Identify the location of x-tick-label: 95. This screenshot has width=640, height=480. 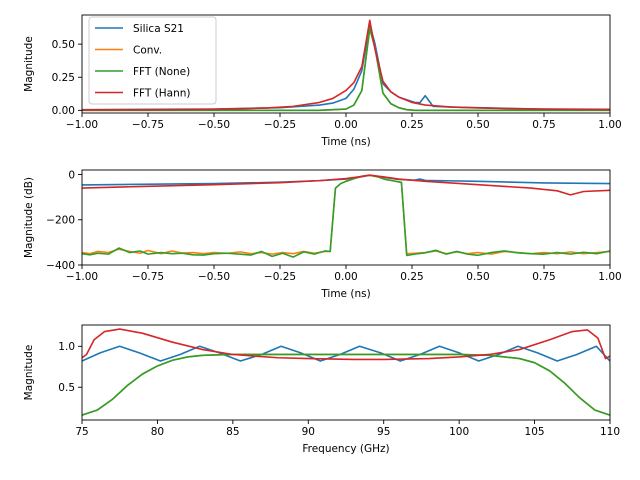
(383, 432).